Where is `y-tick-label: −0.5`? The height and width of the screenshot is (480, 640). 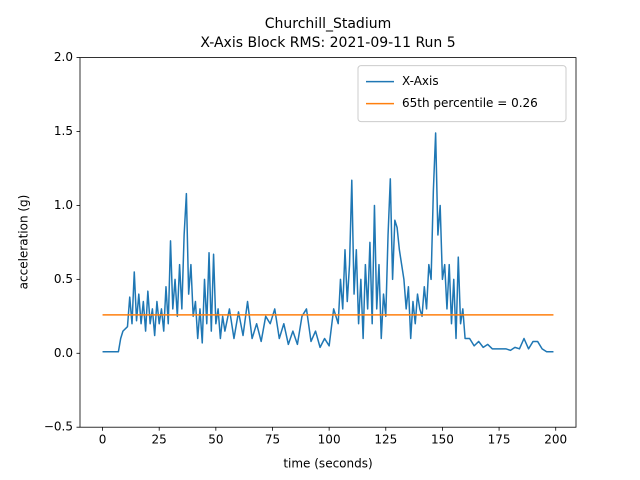
y-tick-label: −0.5 is located at coordinates (58, 427).